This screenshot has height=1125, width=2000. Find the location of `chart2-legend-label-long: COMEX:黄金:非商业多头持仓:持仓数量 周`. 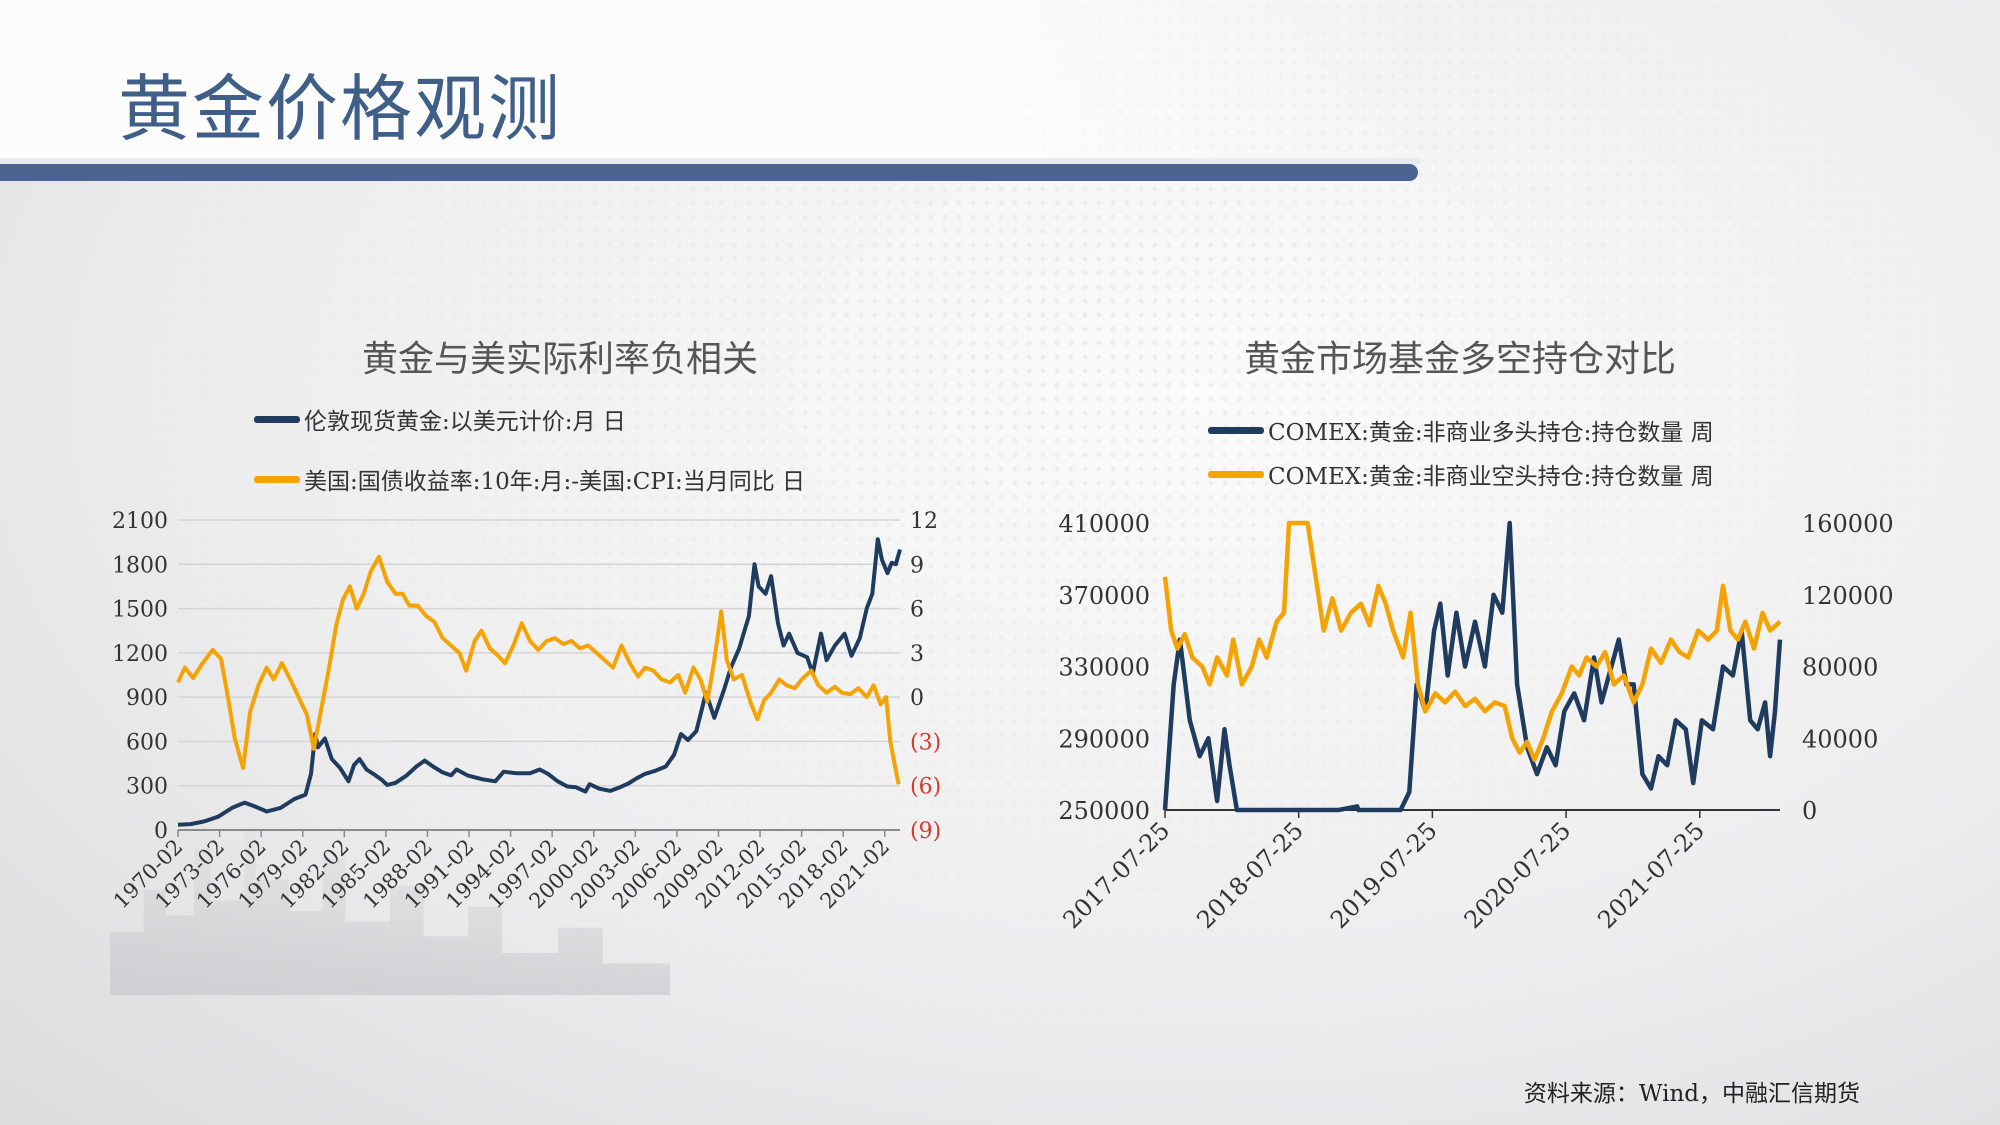

chart2-legend-label-long: COMEX:黄金:非商业多头持仓:持仓数量 周 is located at coordinates (1491, 433).